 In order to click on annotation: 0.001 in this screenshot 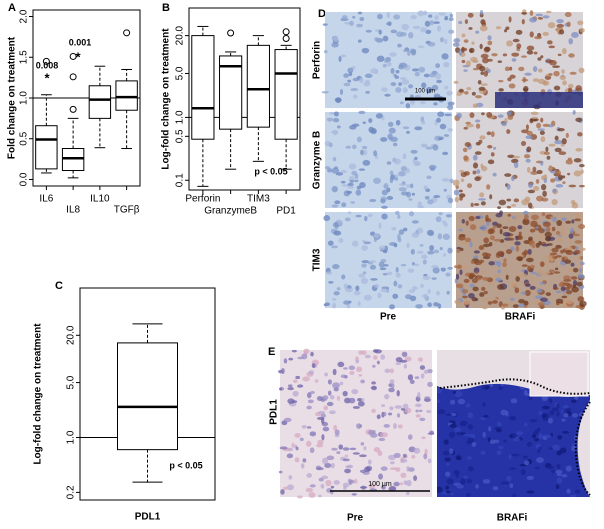, I will do `click(80, 42)`.